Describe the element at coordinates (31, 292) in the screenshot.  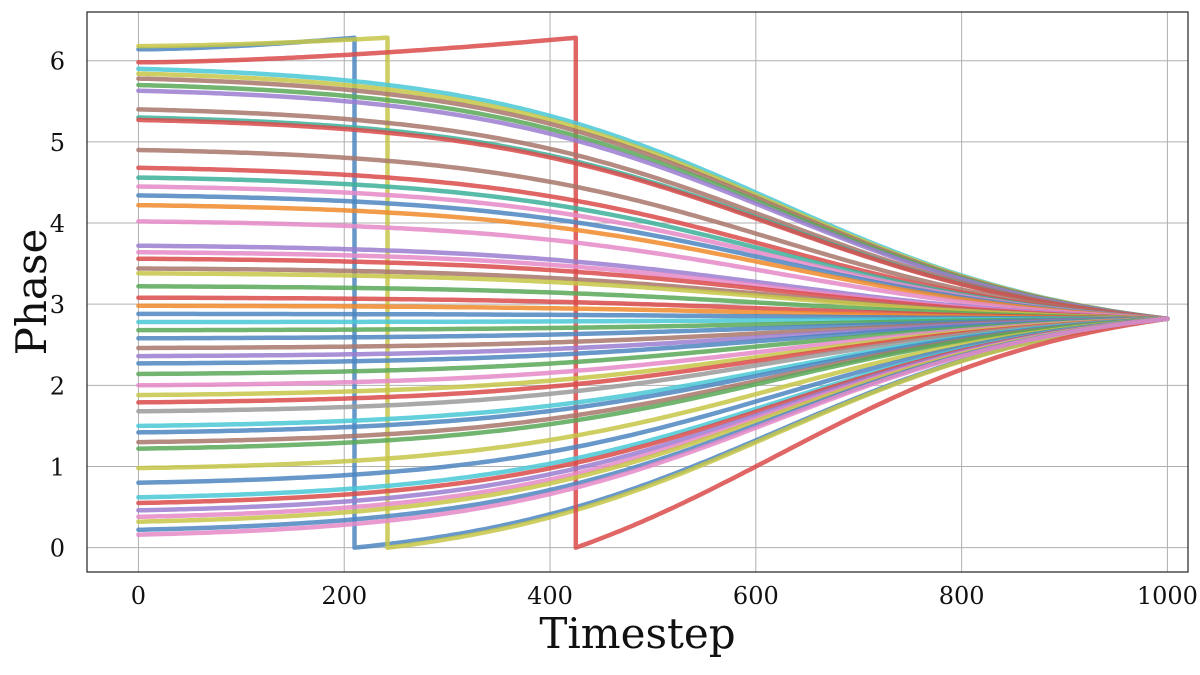
I see `y-axis-title: Phase` at that location.